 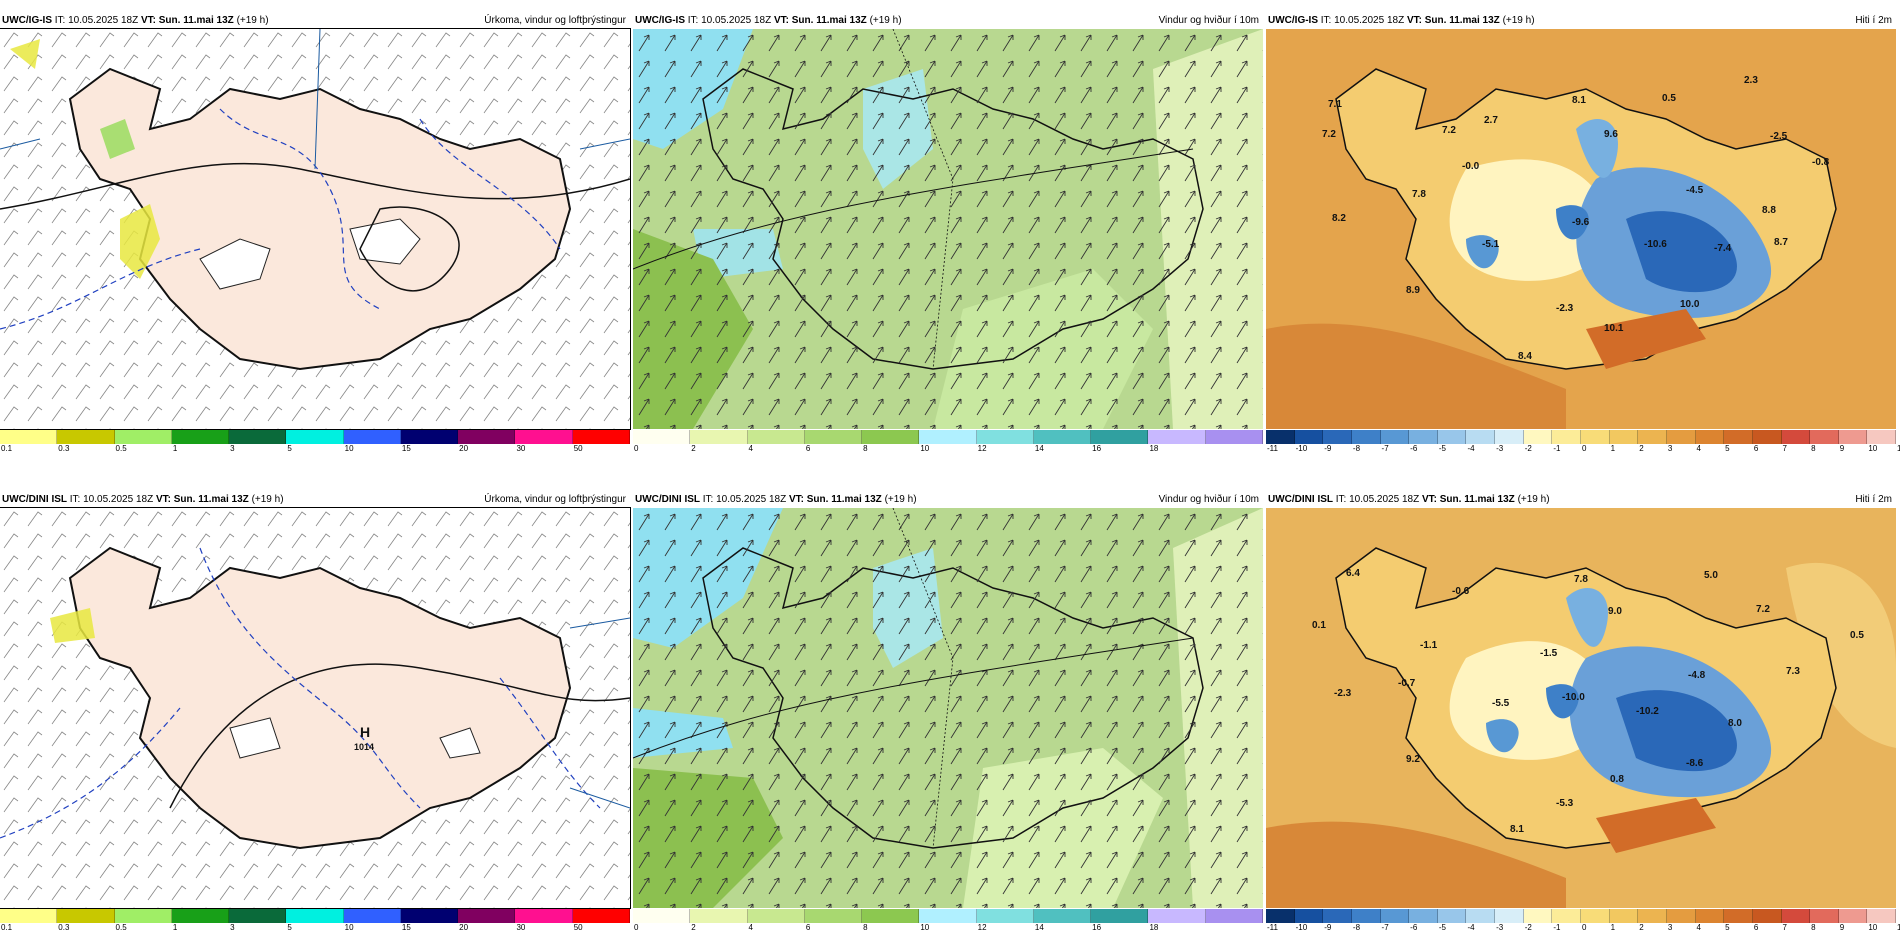 What do you see at coordinates (1471, 166) in the screenshot?
I see `temperature-label: -0.0` at bounding box center [1471, 166].